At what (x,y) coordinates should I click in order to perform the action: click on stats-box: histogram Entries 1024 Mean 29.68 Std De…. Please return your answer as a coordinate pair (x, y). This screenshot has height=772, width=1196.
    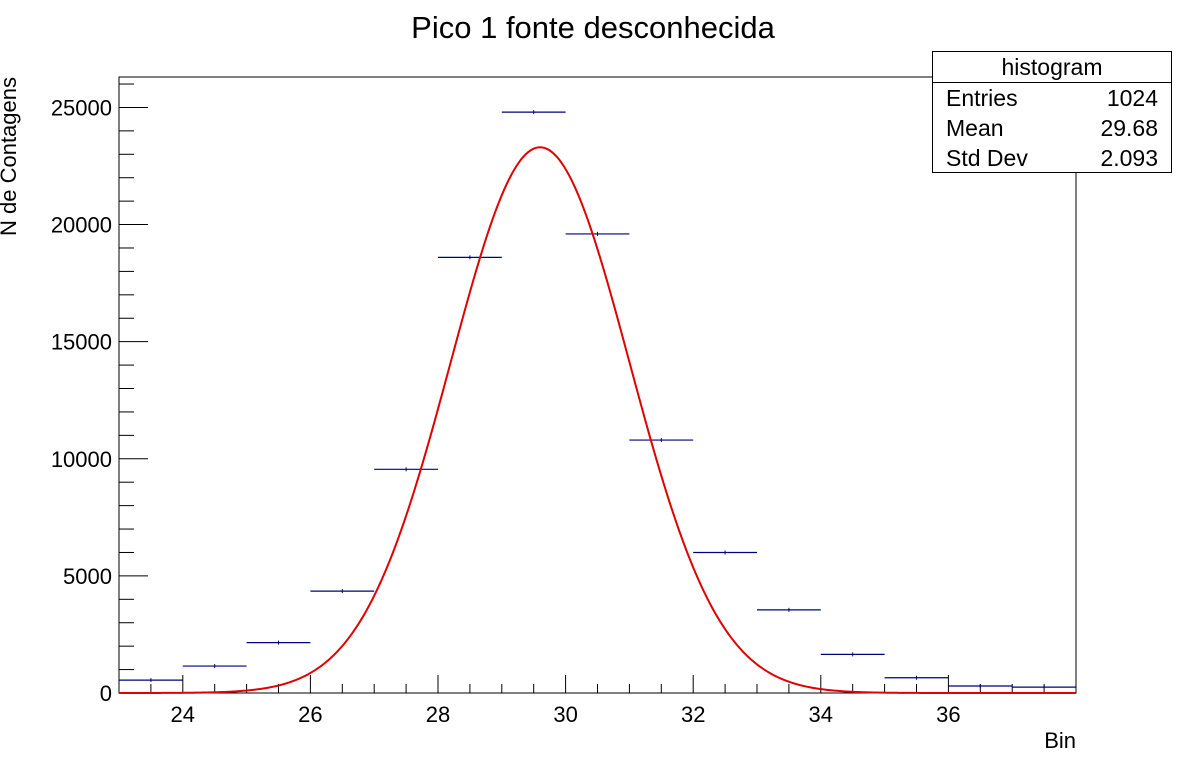
    Looking at the image, I should click on (1052, 112).